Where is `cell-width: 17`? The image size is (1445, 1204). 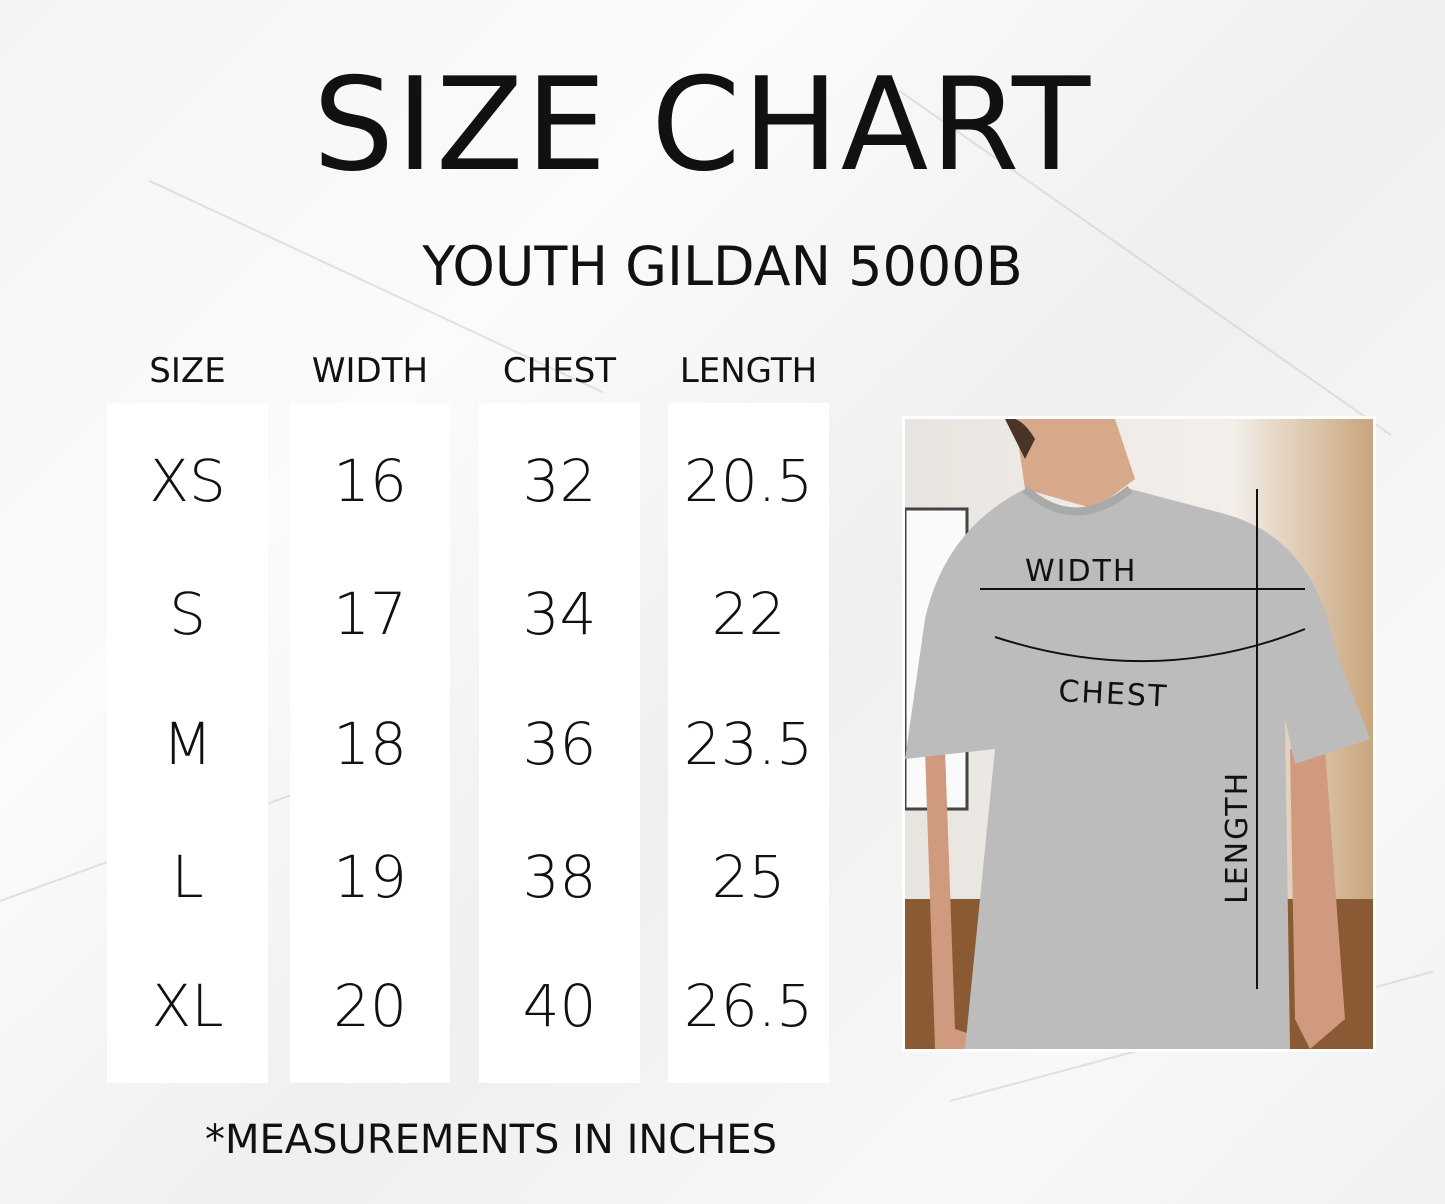 cell-width: 17 is located at coordinates (370, 614).